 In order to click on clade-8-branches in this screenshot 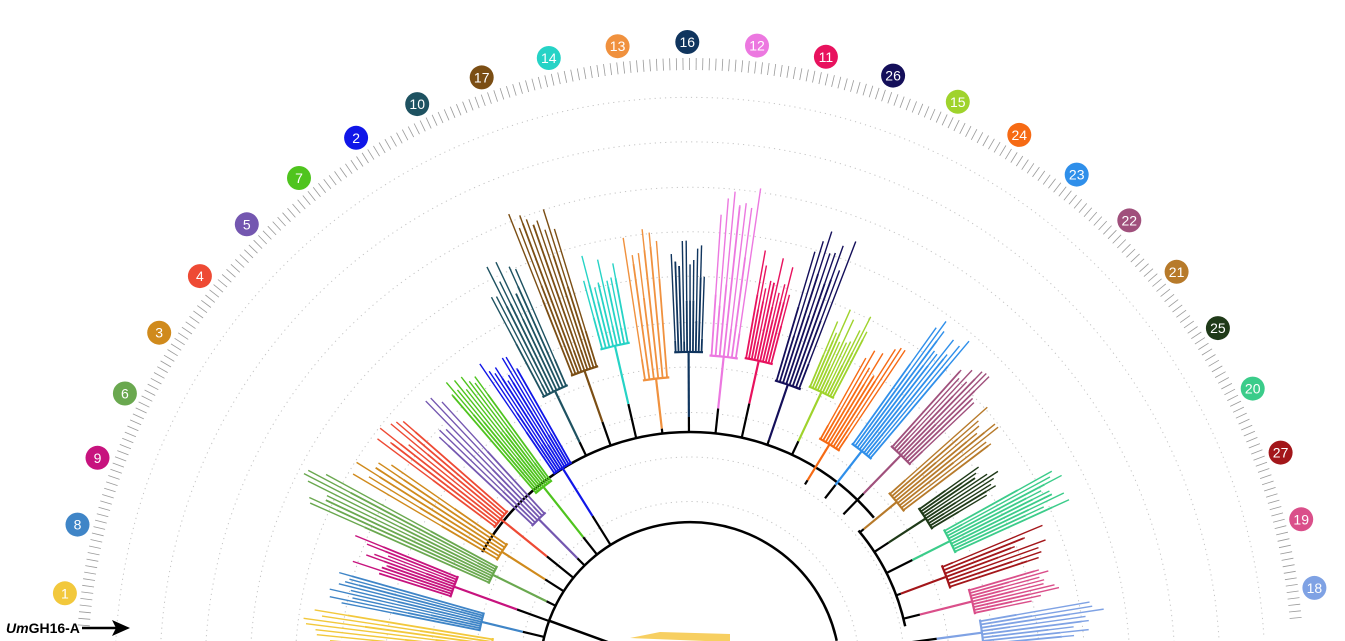, I will do `click(437, 604)`.